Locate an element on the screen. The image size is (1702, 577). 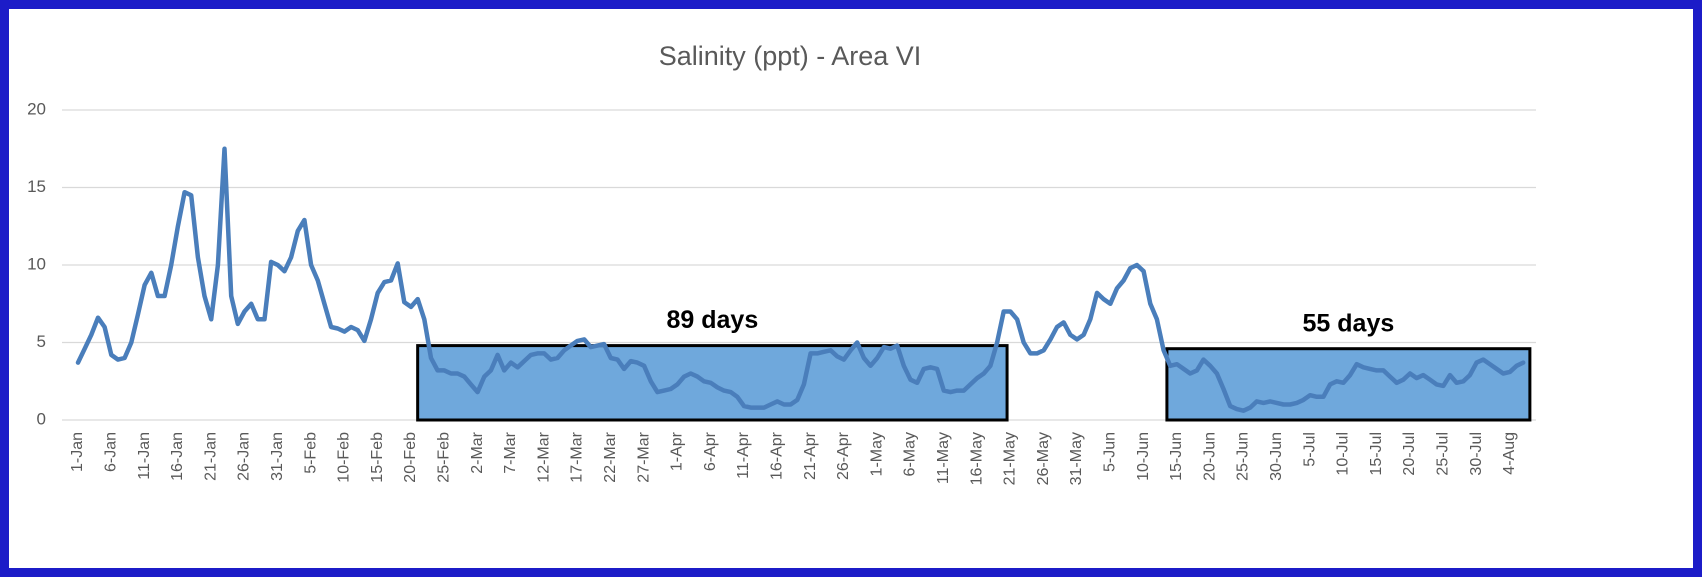
x-tick-label: 1-Jan is located at coordinates (77, 452).